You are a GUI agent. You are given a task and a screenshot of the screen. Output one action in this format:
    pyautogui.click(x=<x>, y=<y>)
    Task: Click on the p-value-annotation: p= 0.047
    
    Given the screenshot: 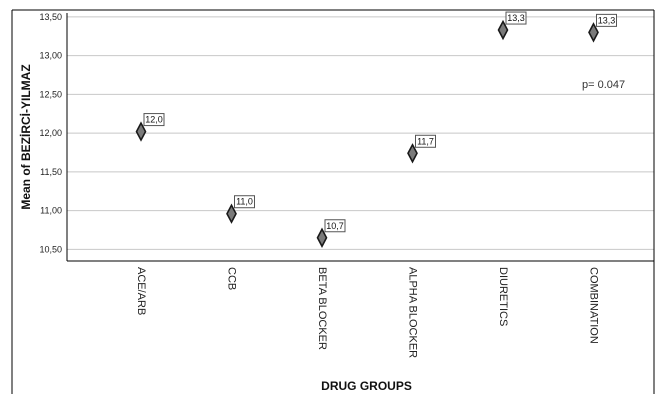 What is the action you would take?
    pyautogui.click(x=603, y=85)
    